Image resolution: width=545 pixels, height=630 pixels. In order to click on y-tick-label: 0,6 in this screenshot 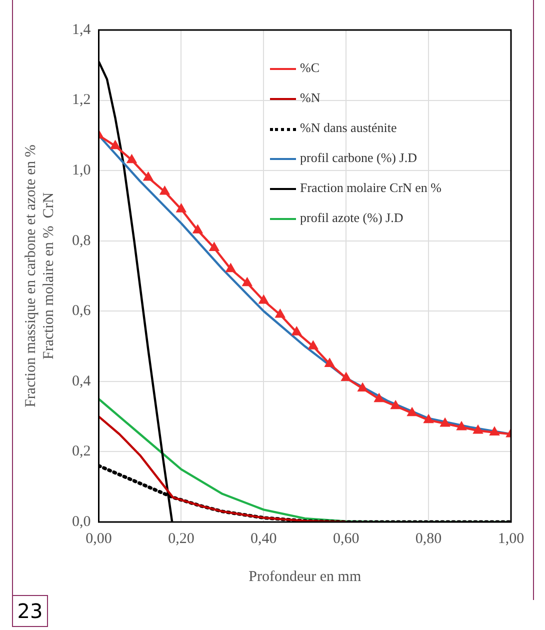, I will do `click(82, 311)`.